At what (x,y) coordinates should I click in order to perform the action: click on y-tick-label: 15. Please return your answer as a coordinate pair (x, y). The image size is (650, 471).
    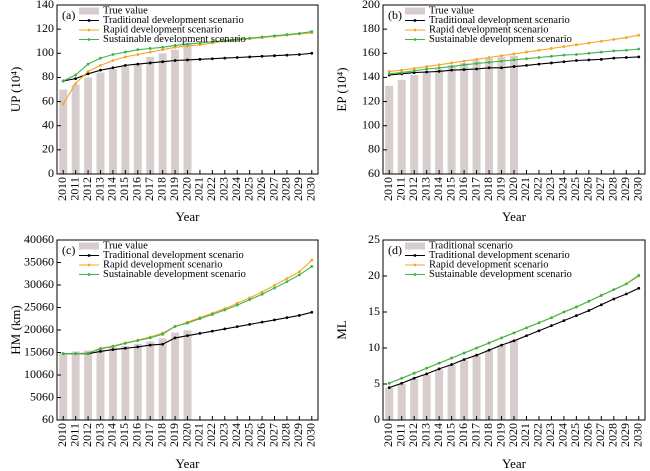
    Looking at the image, I should click on (374, 311).